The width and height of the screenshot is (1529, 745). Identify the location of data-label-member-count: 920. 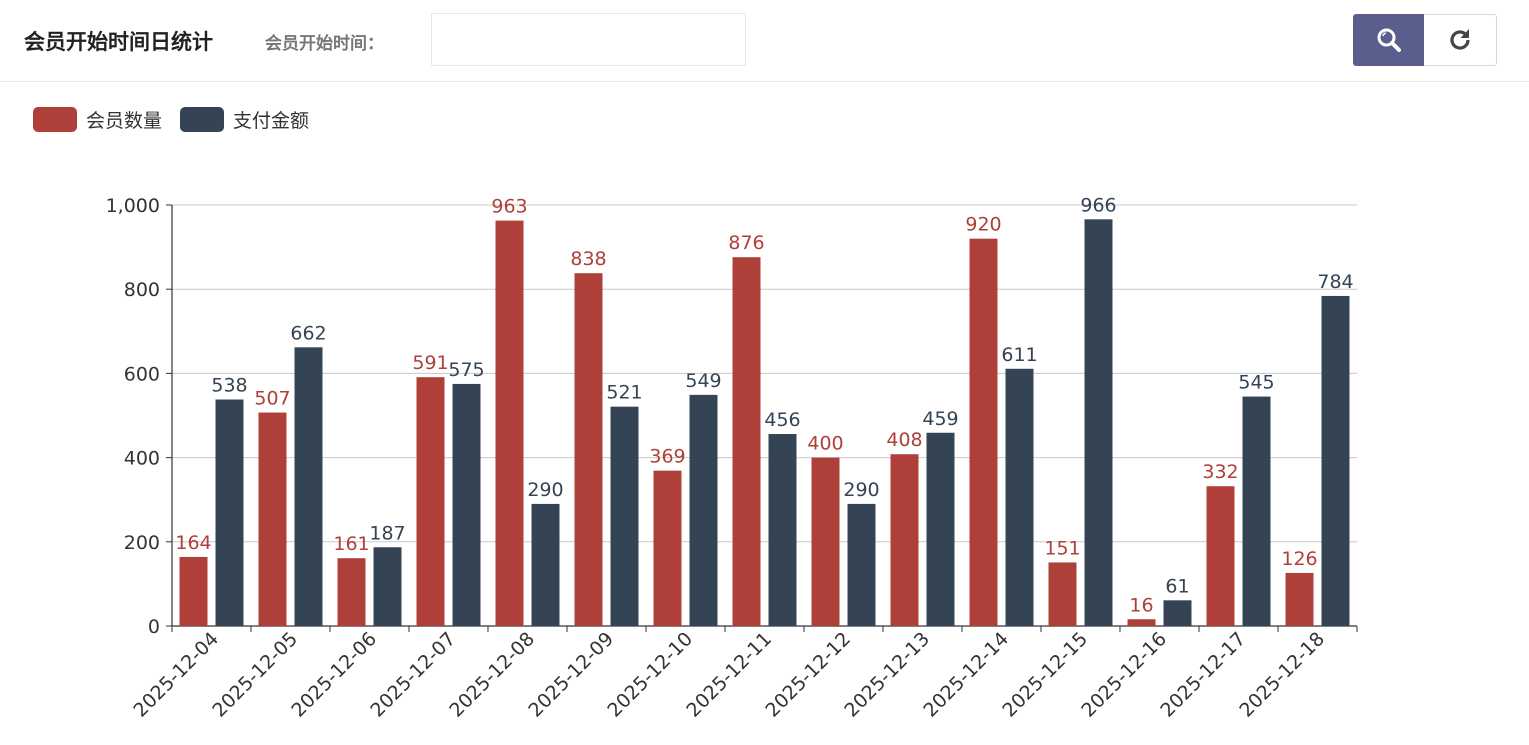
(983, 225).